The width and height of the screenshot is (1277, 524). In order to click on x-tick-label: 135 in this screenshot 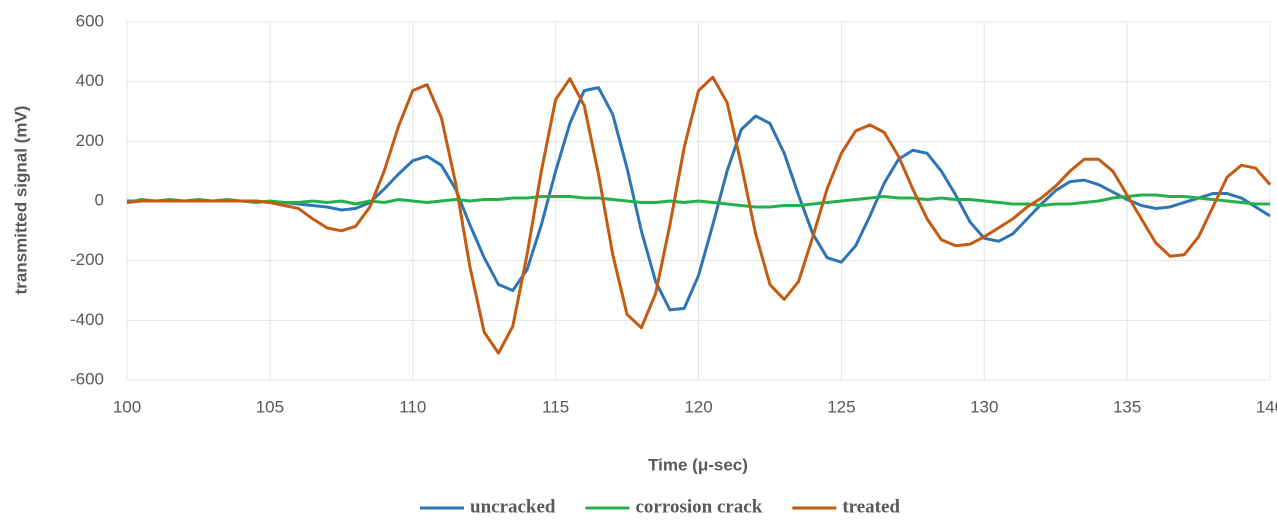, I will do `click(1127, 406)`.